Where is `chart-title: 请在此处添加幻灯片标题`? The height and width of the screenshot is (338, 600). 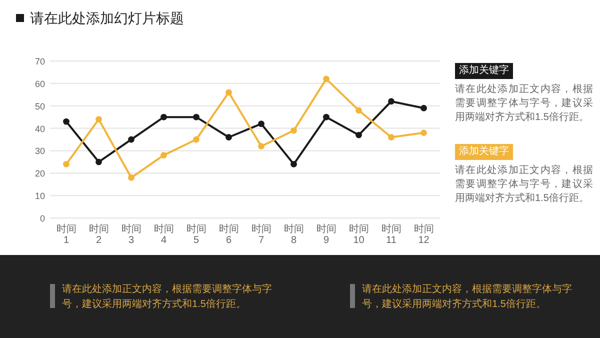 chart-title: 请在此处添加幻灯片标题 is located at coordinates (107, 18).